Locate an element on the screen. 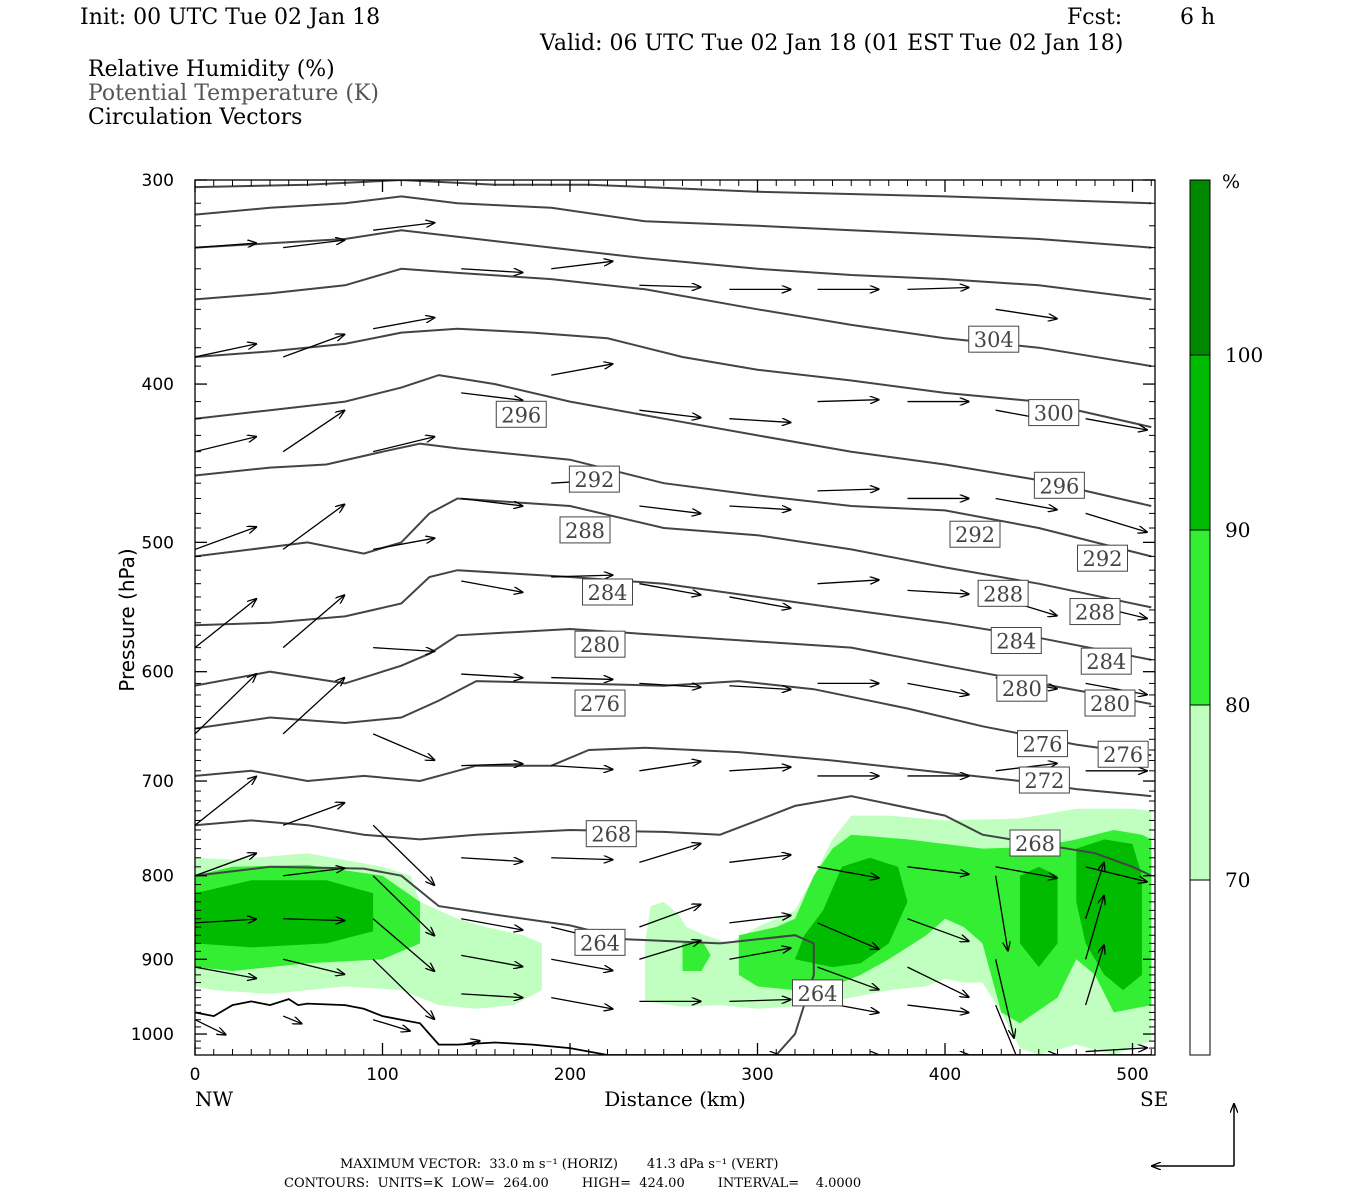  terrain-line is located at coordinates (673, 1026).